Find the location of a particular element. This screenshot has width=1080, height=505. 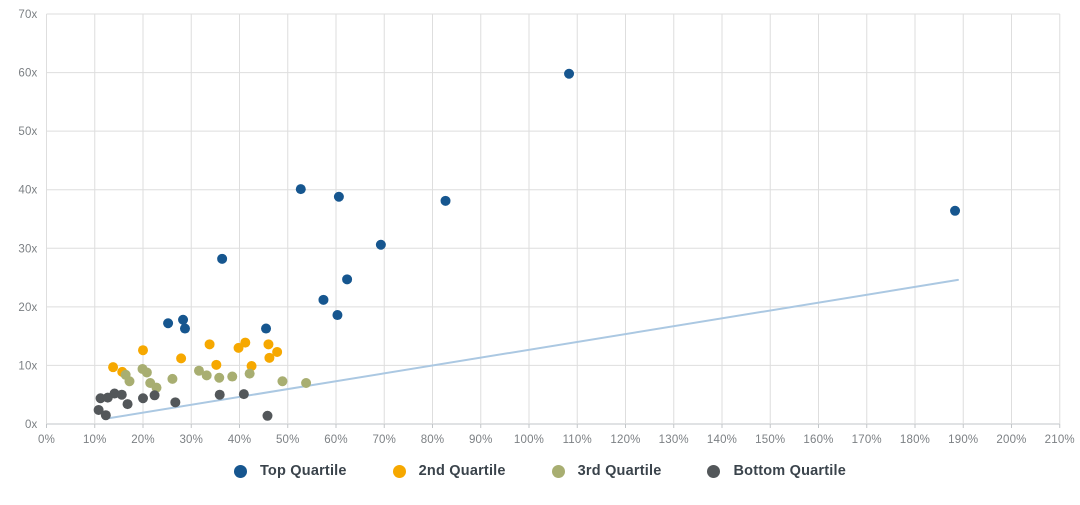

y-axis-tick-label: 60x is located at coordinates (27, 74).